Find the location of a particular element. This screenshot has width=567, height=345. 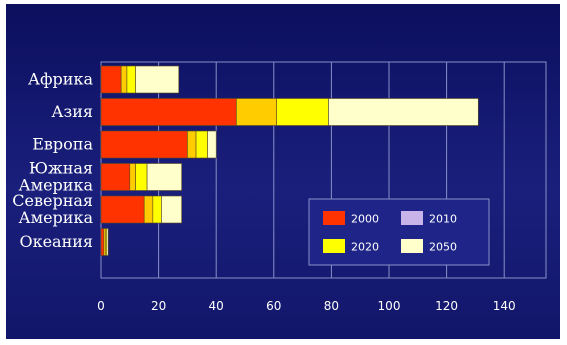

x-tick-label: 0 is located at coordinates (101, 306).